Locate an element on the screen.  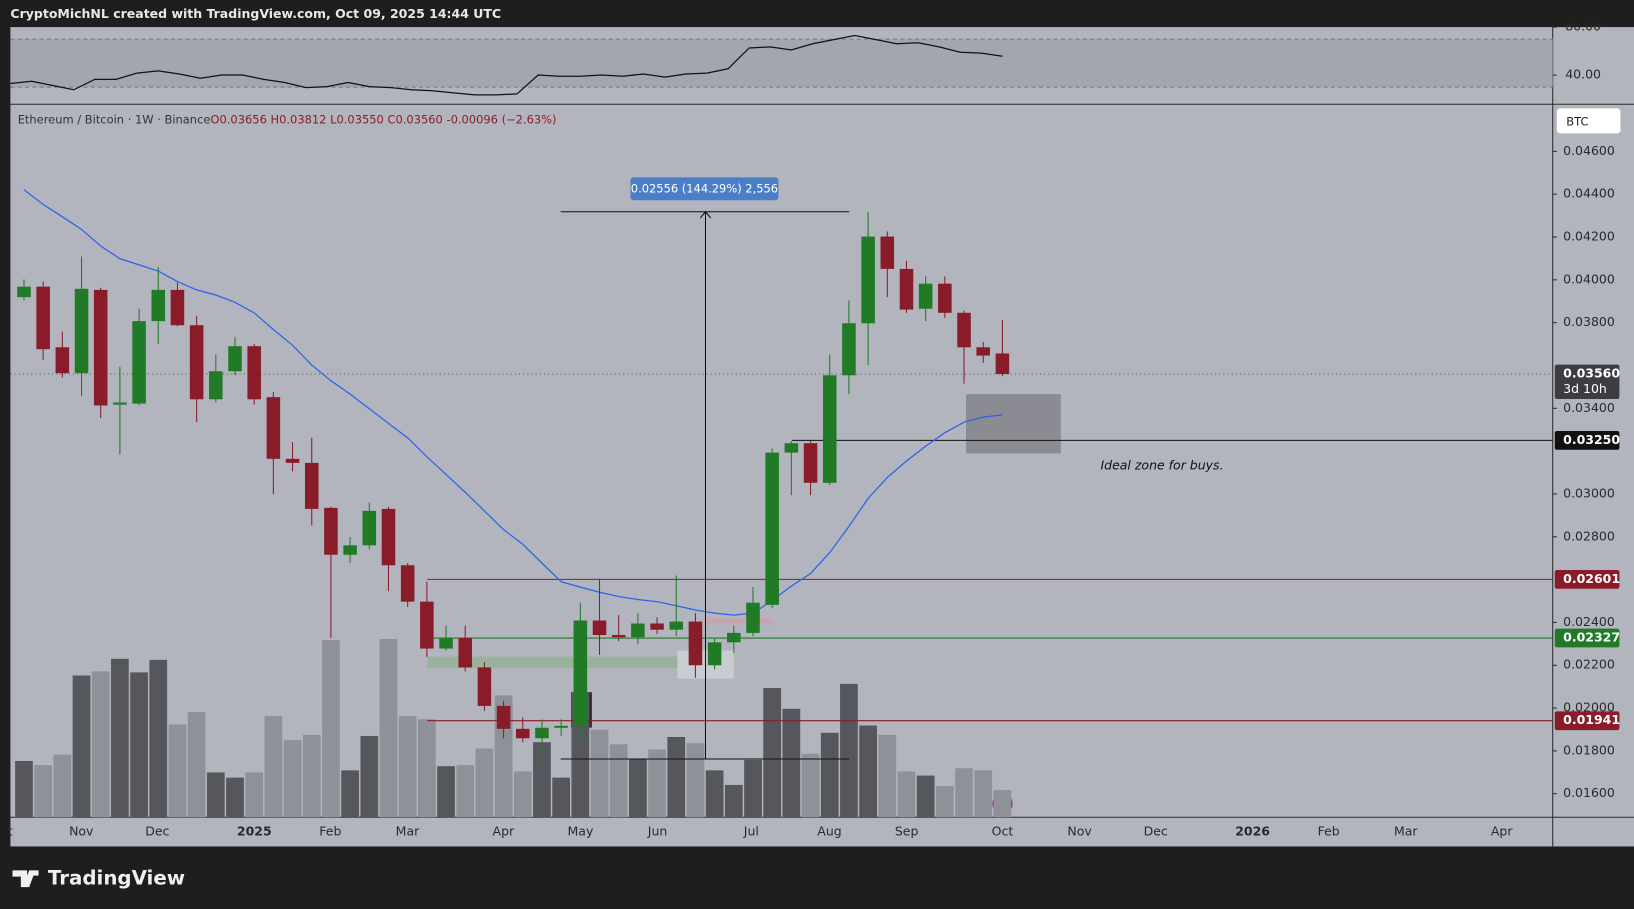
measure-label-bg is located at coordinates (704, 189).